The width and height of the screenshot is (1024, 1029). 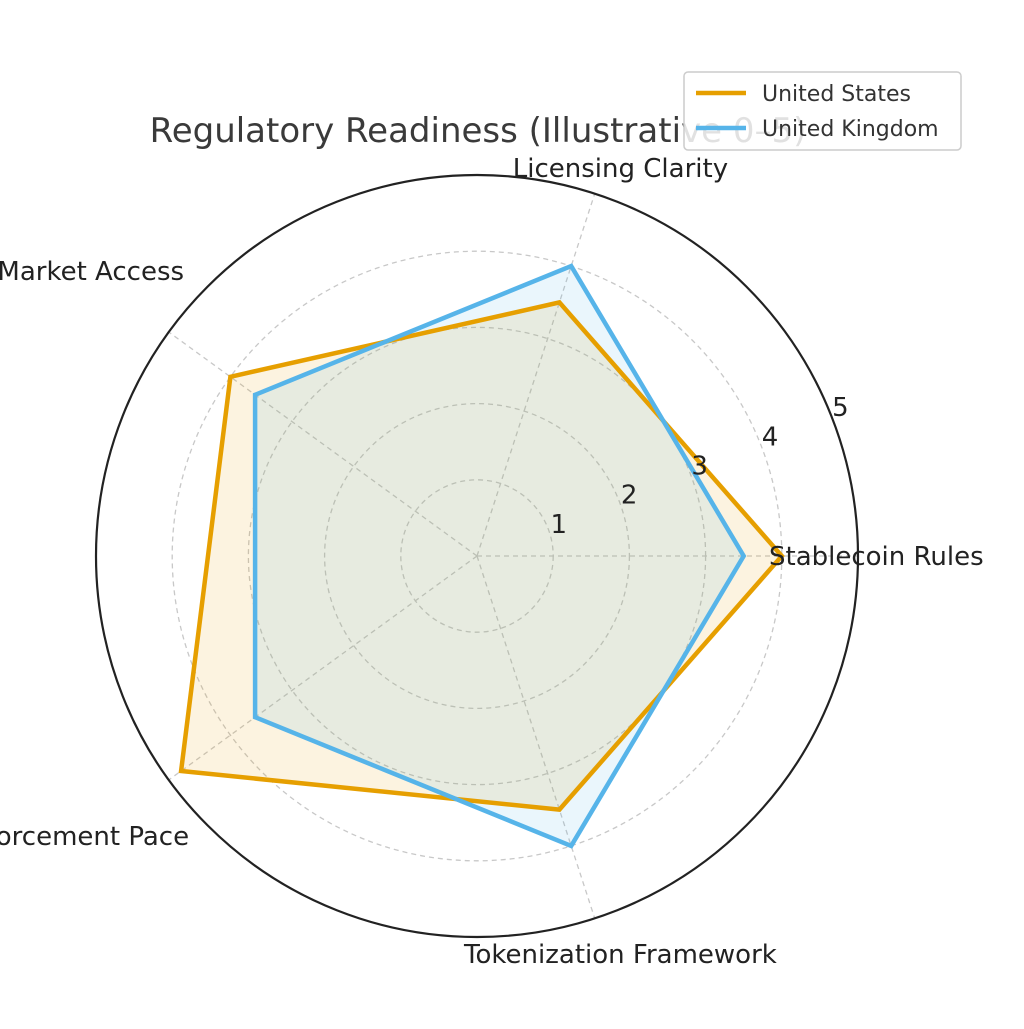 I want to click on axis-label-licensing-clarity: Licensing Clarity, so click(x=620, y=169).